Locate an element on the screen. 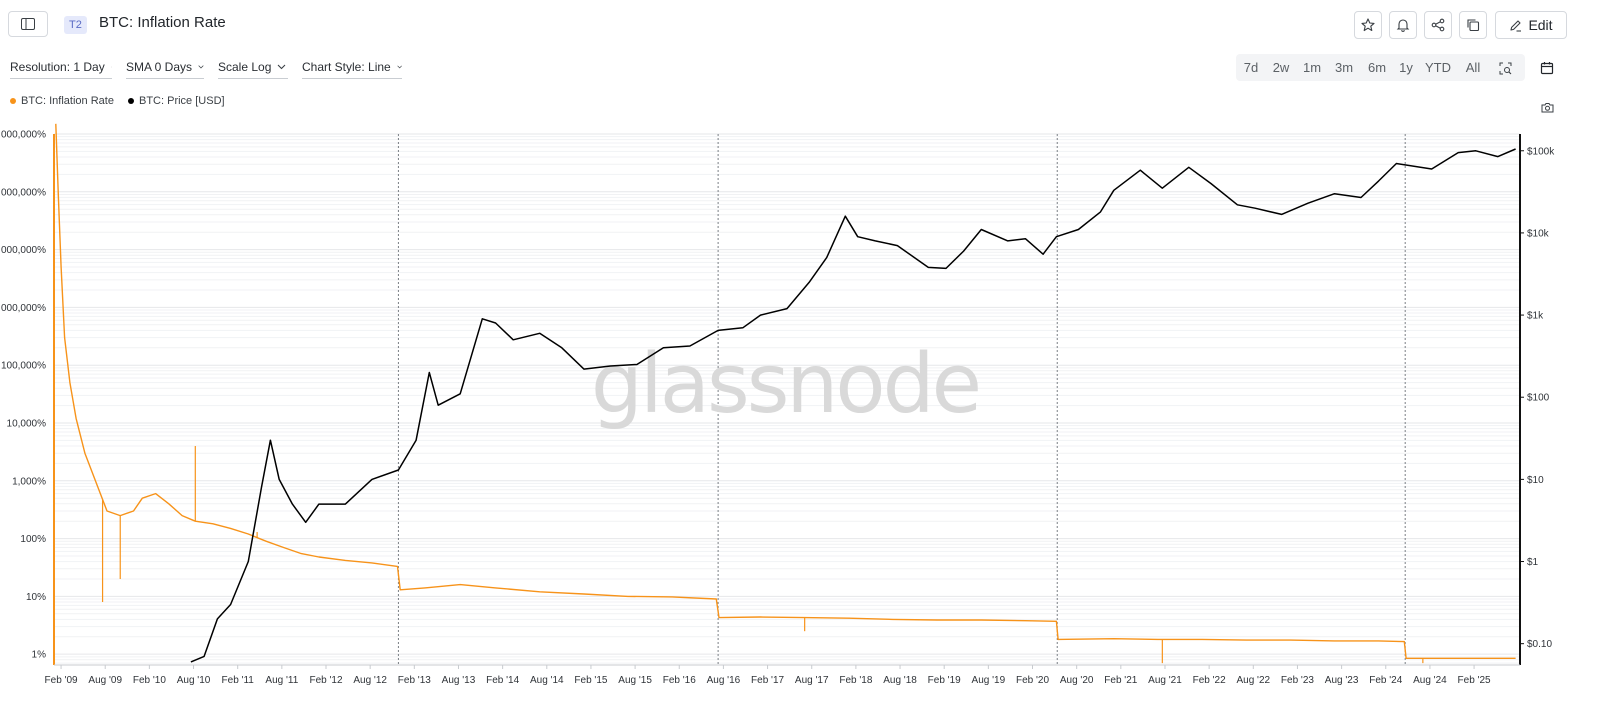  time-range-selector: 7d 2w 1m 3m 6m 1y YTD All is located at coordinates (1380, 67).